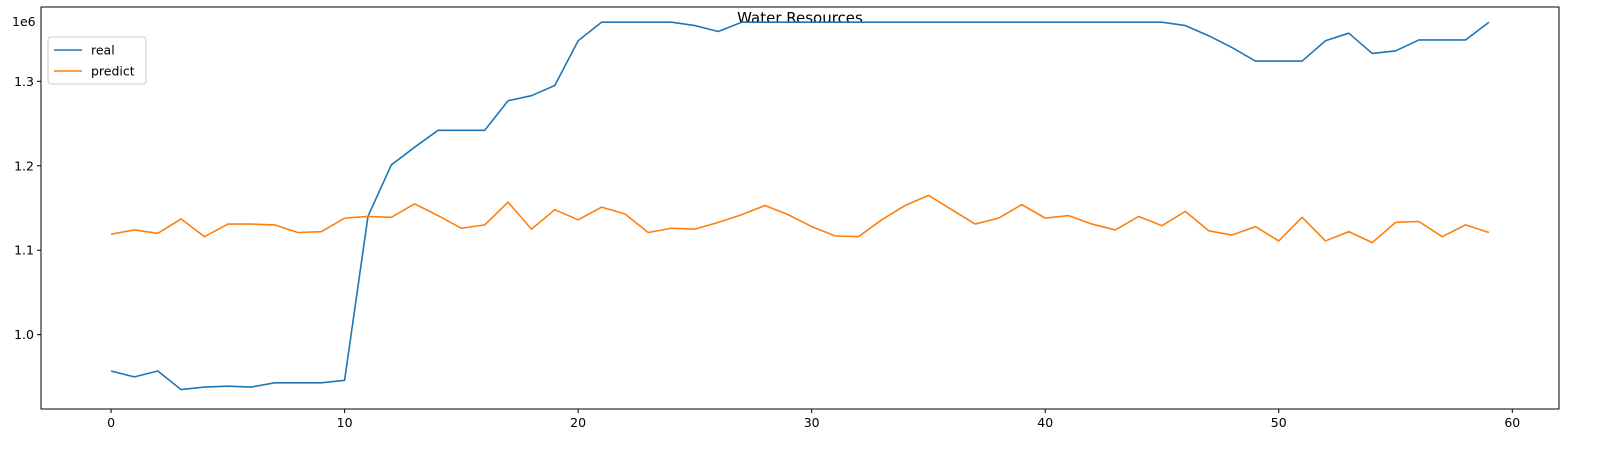 The height and width of the screenshot is (451, 1601). I want to click on legend: real predict, so click(97, 60).